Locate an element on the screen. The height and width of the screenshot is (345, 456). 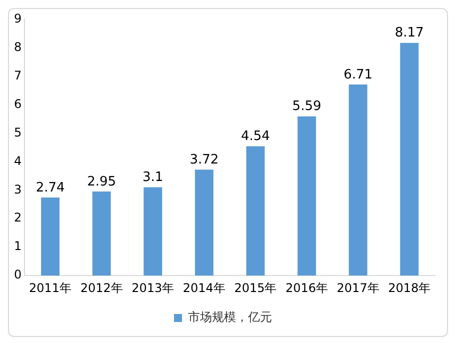
data-label: 2.74 is located at coordinates (50, 188).